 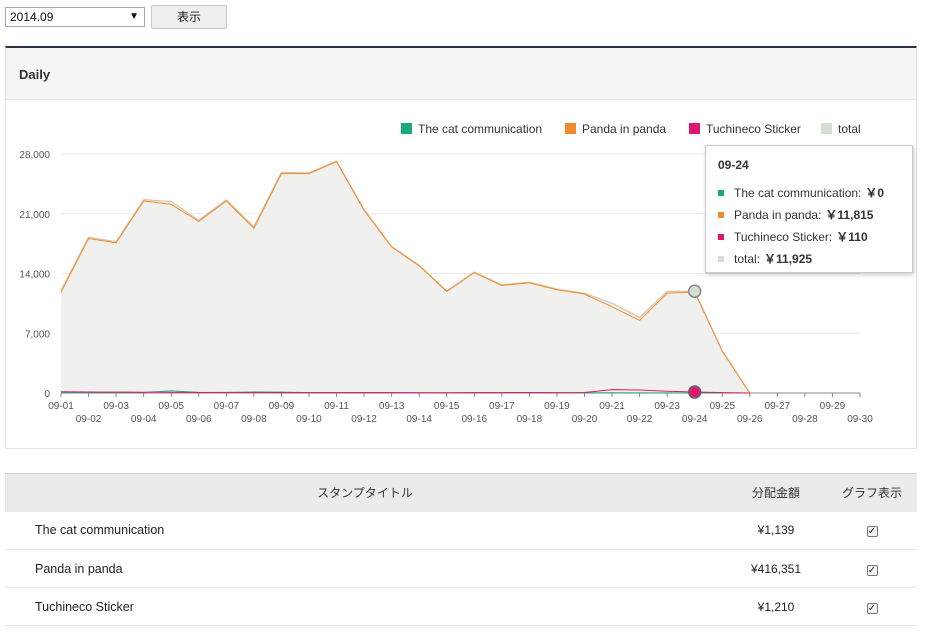 What do you see at coordinates (227, 406) in the screenshot?
I see `x-tick-label: 09-07` at bounding box center [227, 406].